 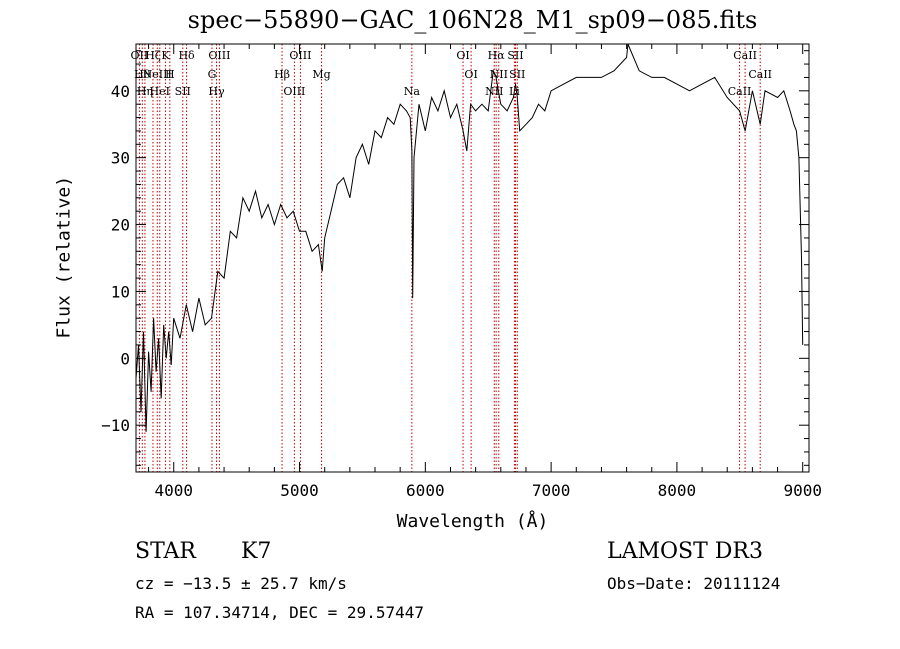 What do you see at coordinates (497, 55) in the screenshot?
I see `line-marker-label: Hα` at bounding box center [497, 55].